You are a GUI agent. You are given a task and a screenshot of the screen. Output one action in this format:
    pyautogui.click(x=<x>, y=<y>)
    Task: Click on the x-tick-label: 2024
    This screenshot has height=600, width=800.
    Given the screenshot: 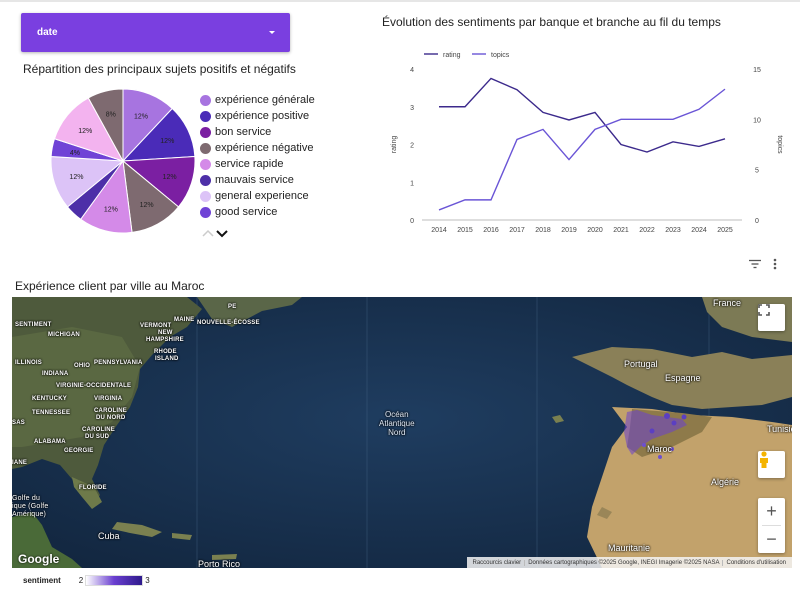 What is the action you would take?
    pyautogui.click(x=699, y=230)
    